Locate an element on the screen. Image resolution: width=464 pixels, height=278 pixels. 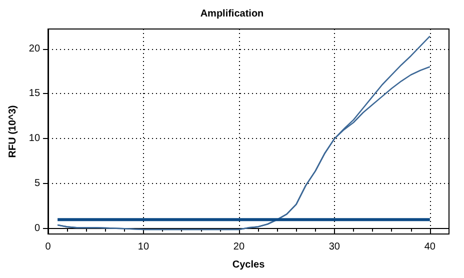
x-tick-label: 0 is located at coordinates (48, 247).